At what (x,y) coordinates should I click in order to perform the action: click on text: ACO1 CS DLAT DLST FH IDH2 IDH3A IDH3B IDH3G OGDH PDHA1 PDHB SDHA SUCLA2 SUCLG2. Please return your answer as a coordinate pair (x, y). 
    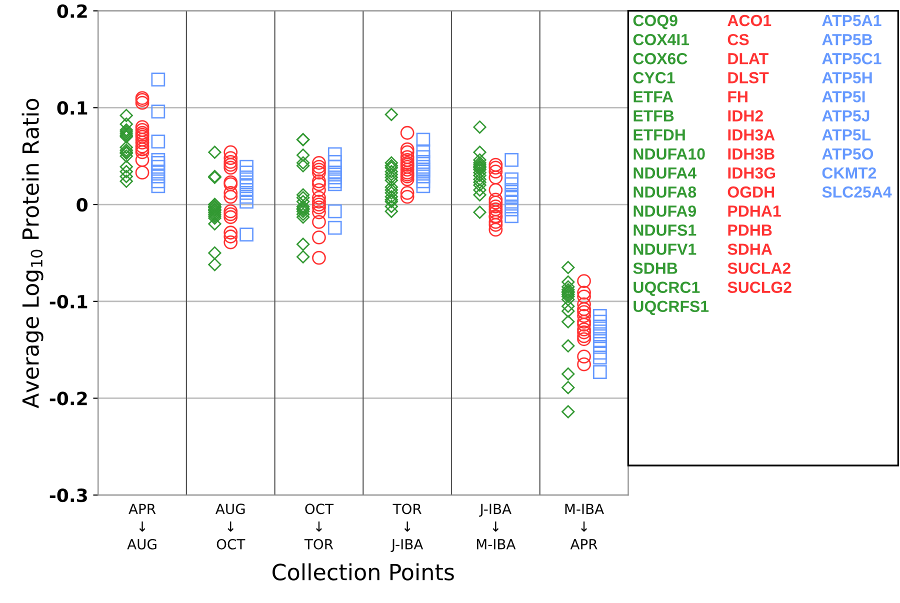
    Looking at the image, I should click on (760, 153).